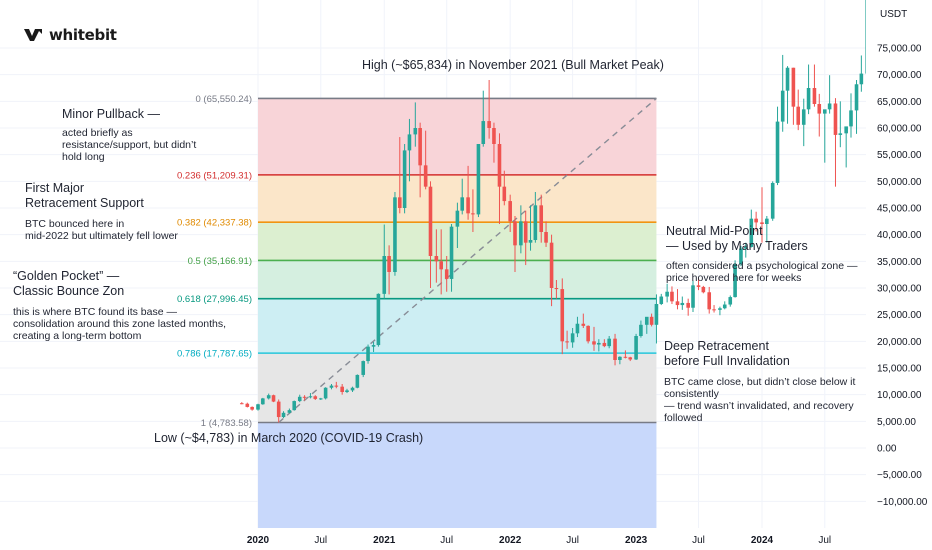 This screenshot has width=932, height=550. I want to click on fib-zone-0.5, so click(457, 279).